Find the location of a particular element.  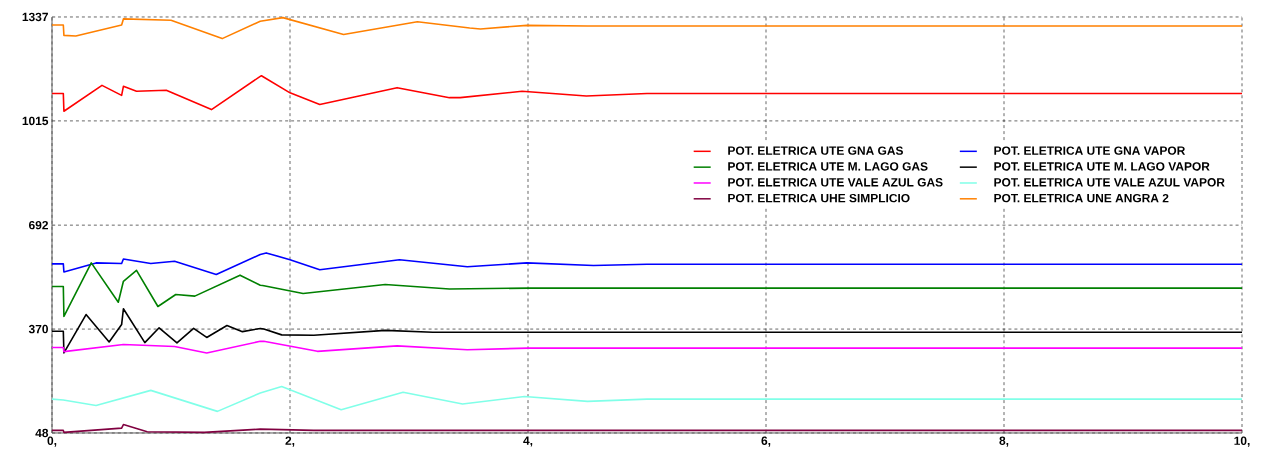

y-tick-label: 48 is located at coordinates (42, 433).